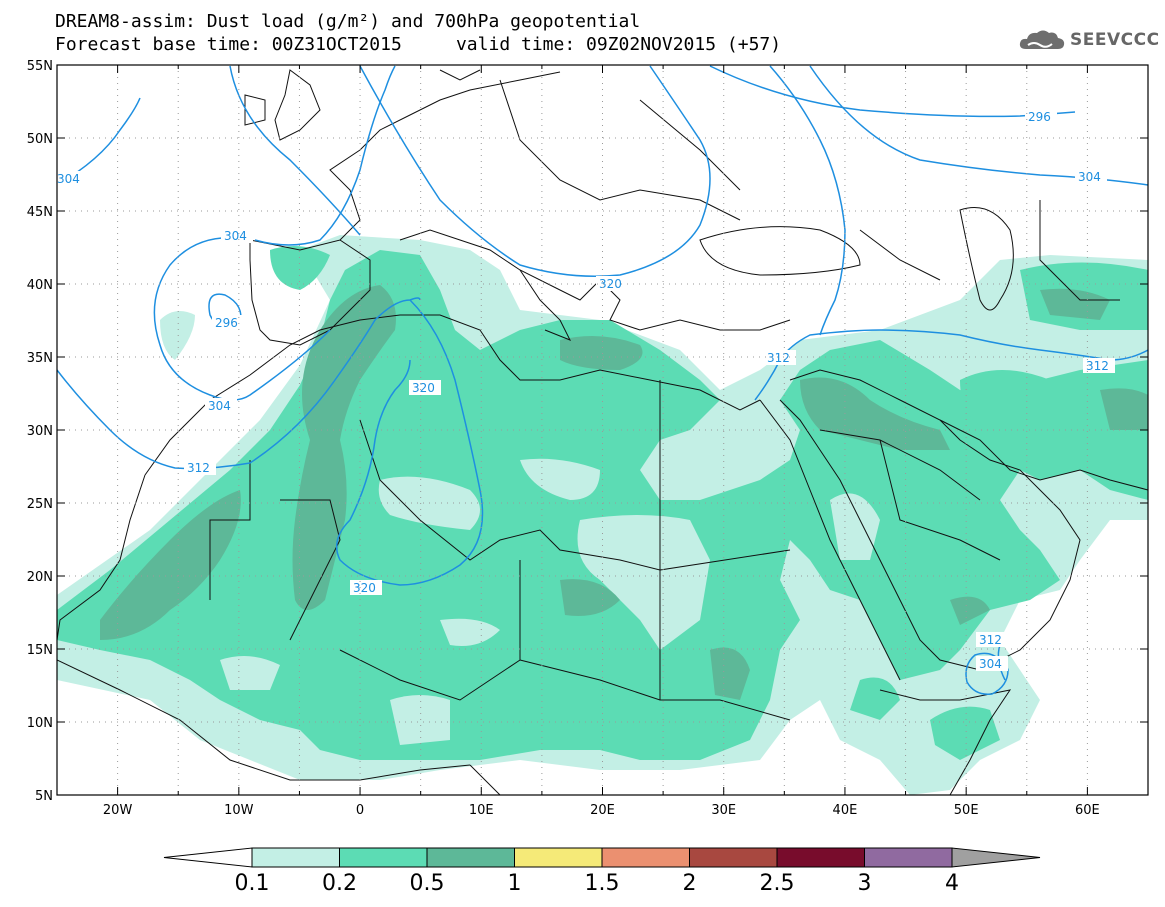  I want to click on cloud-icon, so click(1042, 39).